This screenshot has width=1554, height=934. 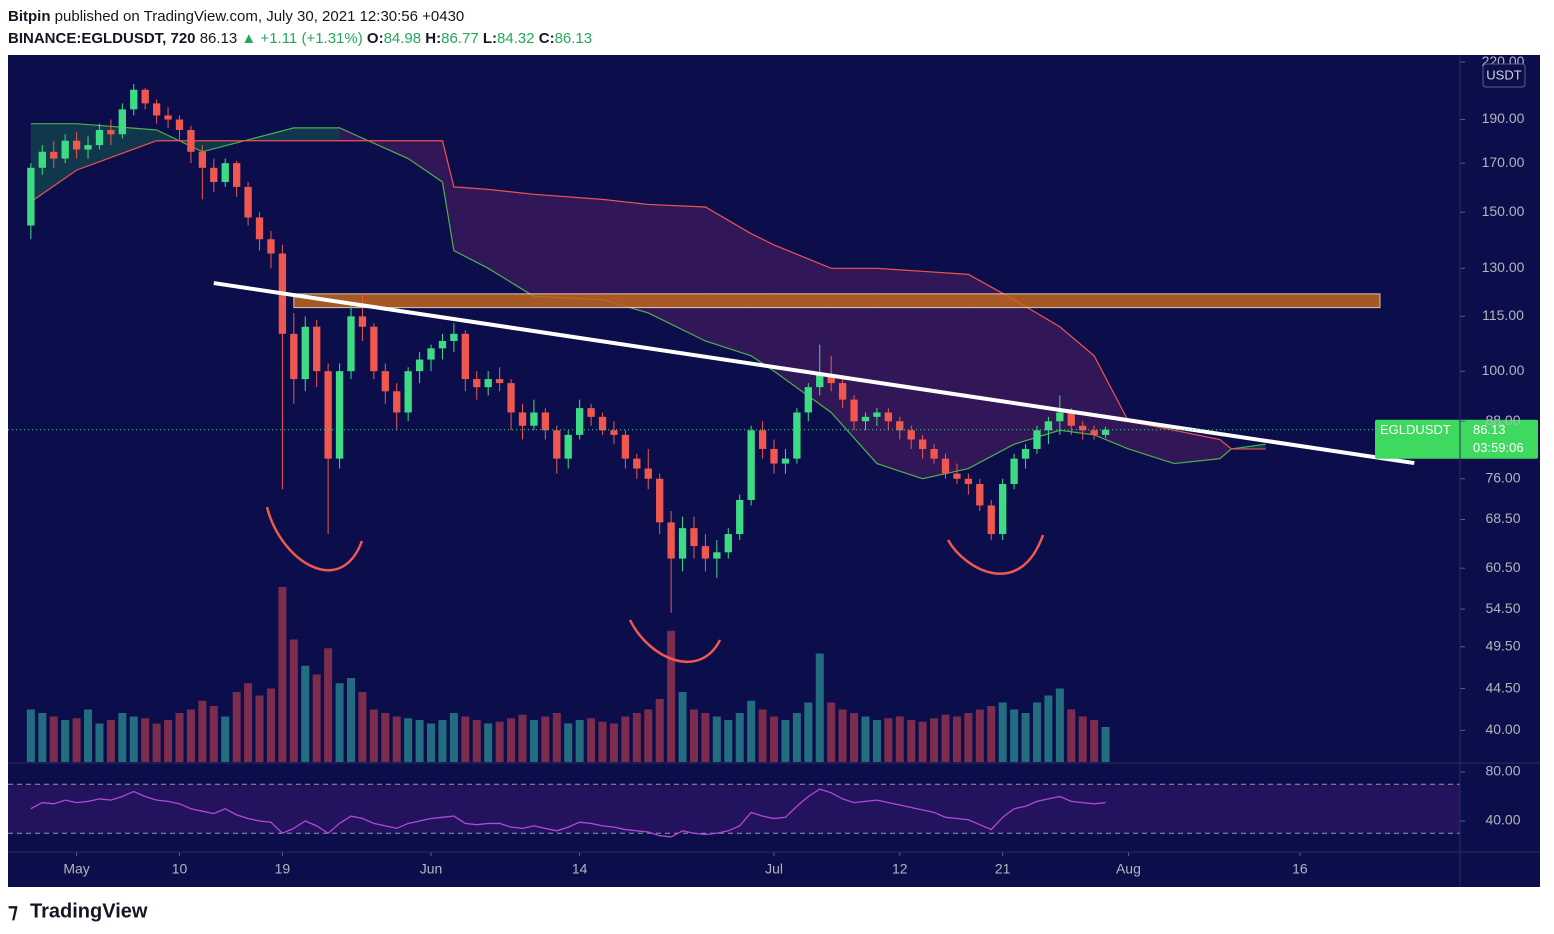 I want to click on c-label: C:, so click(x=546, y=38).